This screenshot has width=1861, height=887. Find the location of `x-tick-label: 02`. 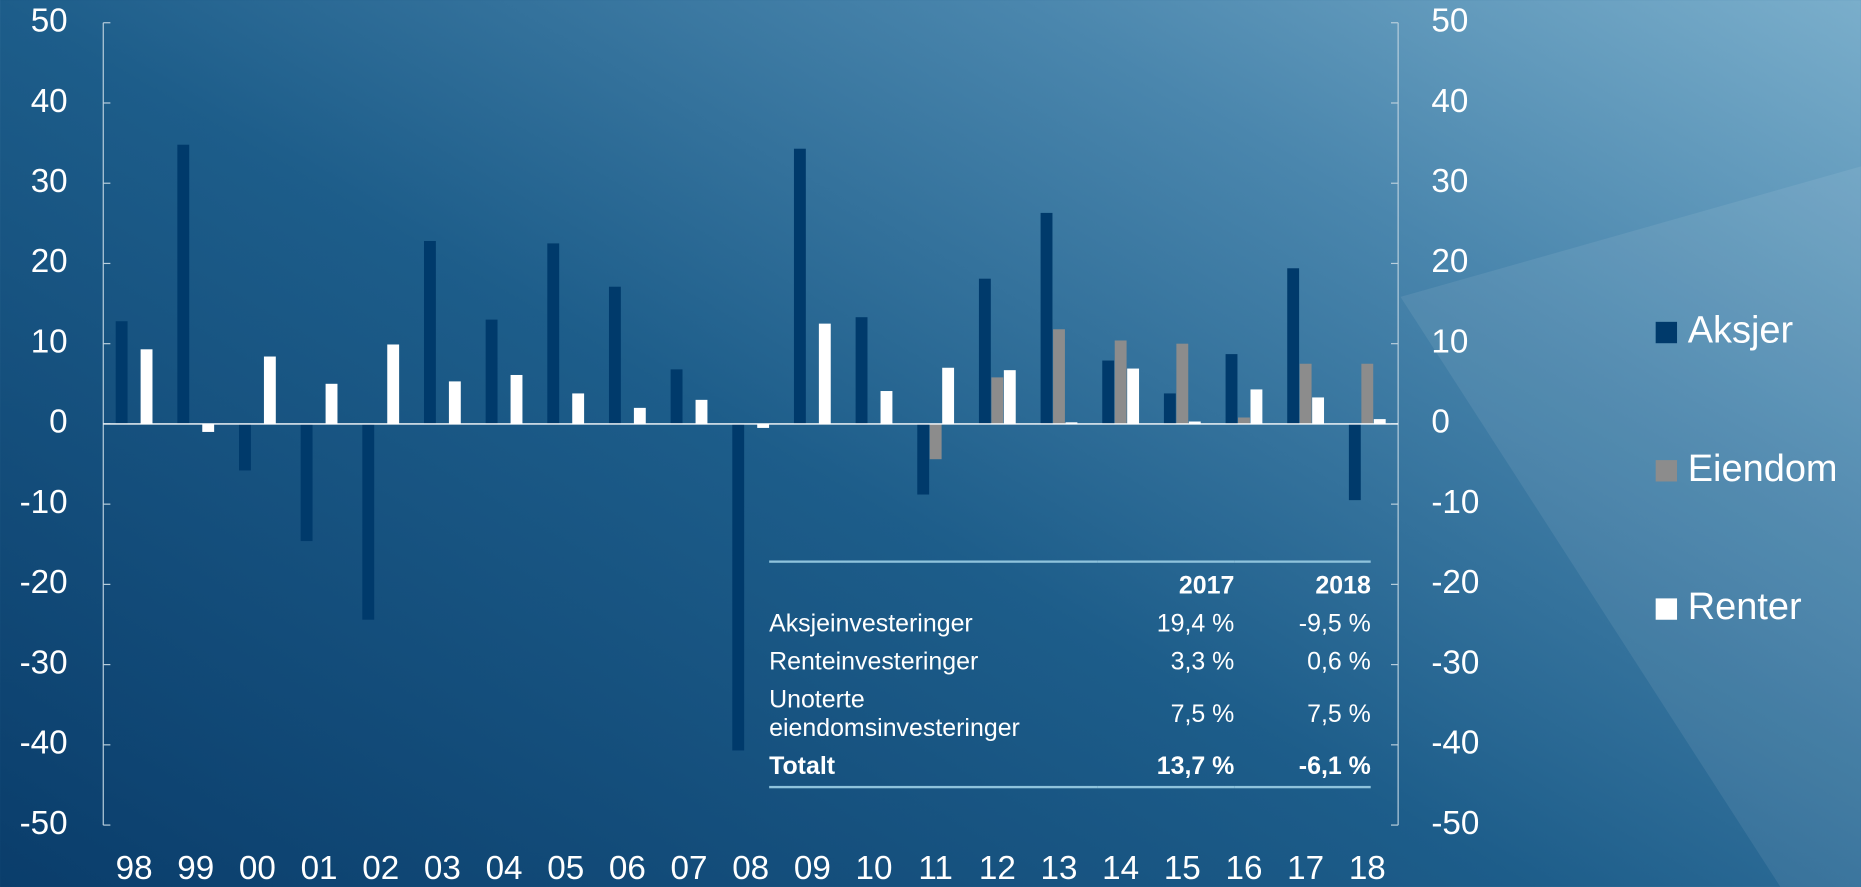

x-tick-label: 02 is located at coordinates (380, 868).